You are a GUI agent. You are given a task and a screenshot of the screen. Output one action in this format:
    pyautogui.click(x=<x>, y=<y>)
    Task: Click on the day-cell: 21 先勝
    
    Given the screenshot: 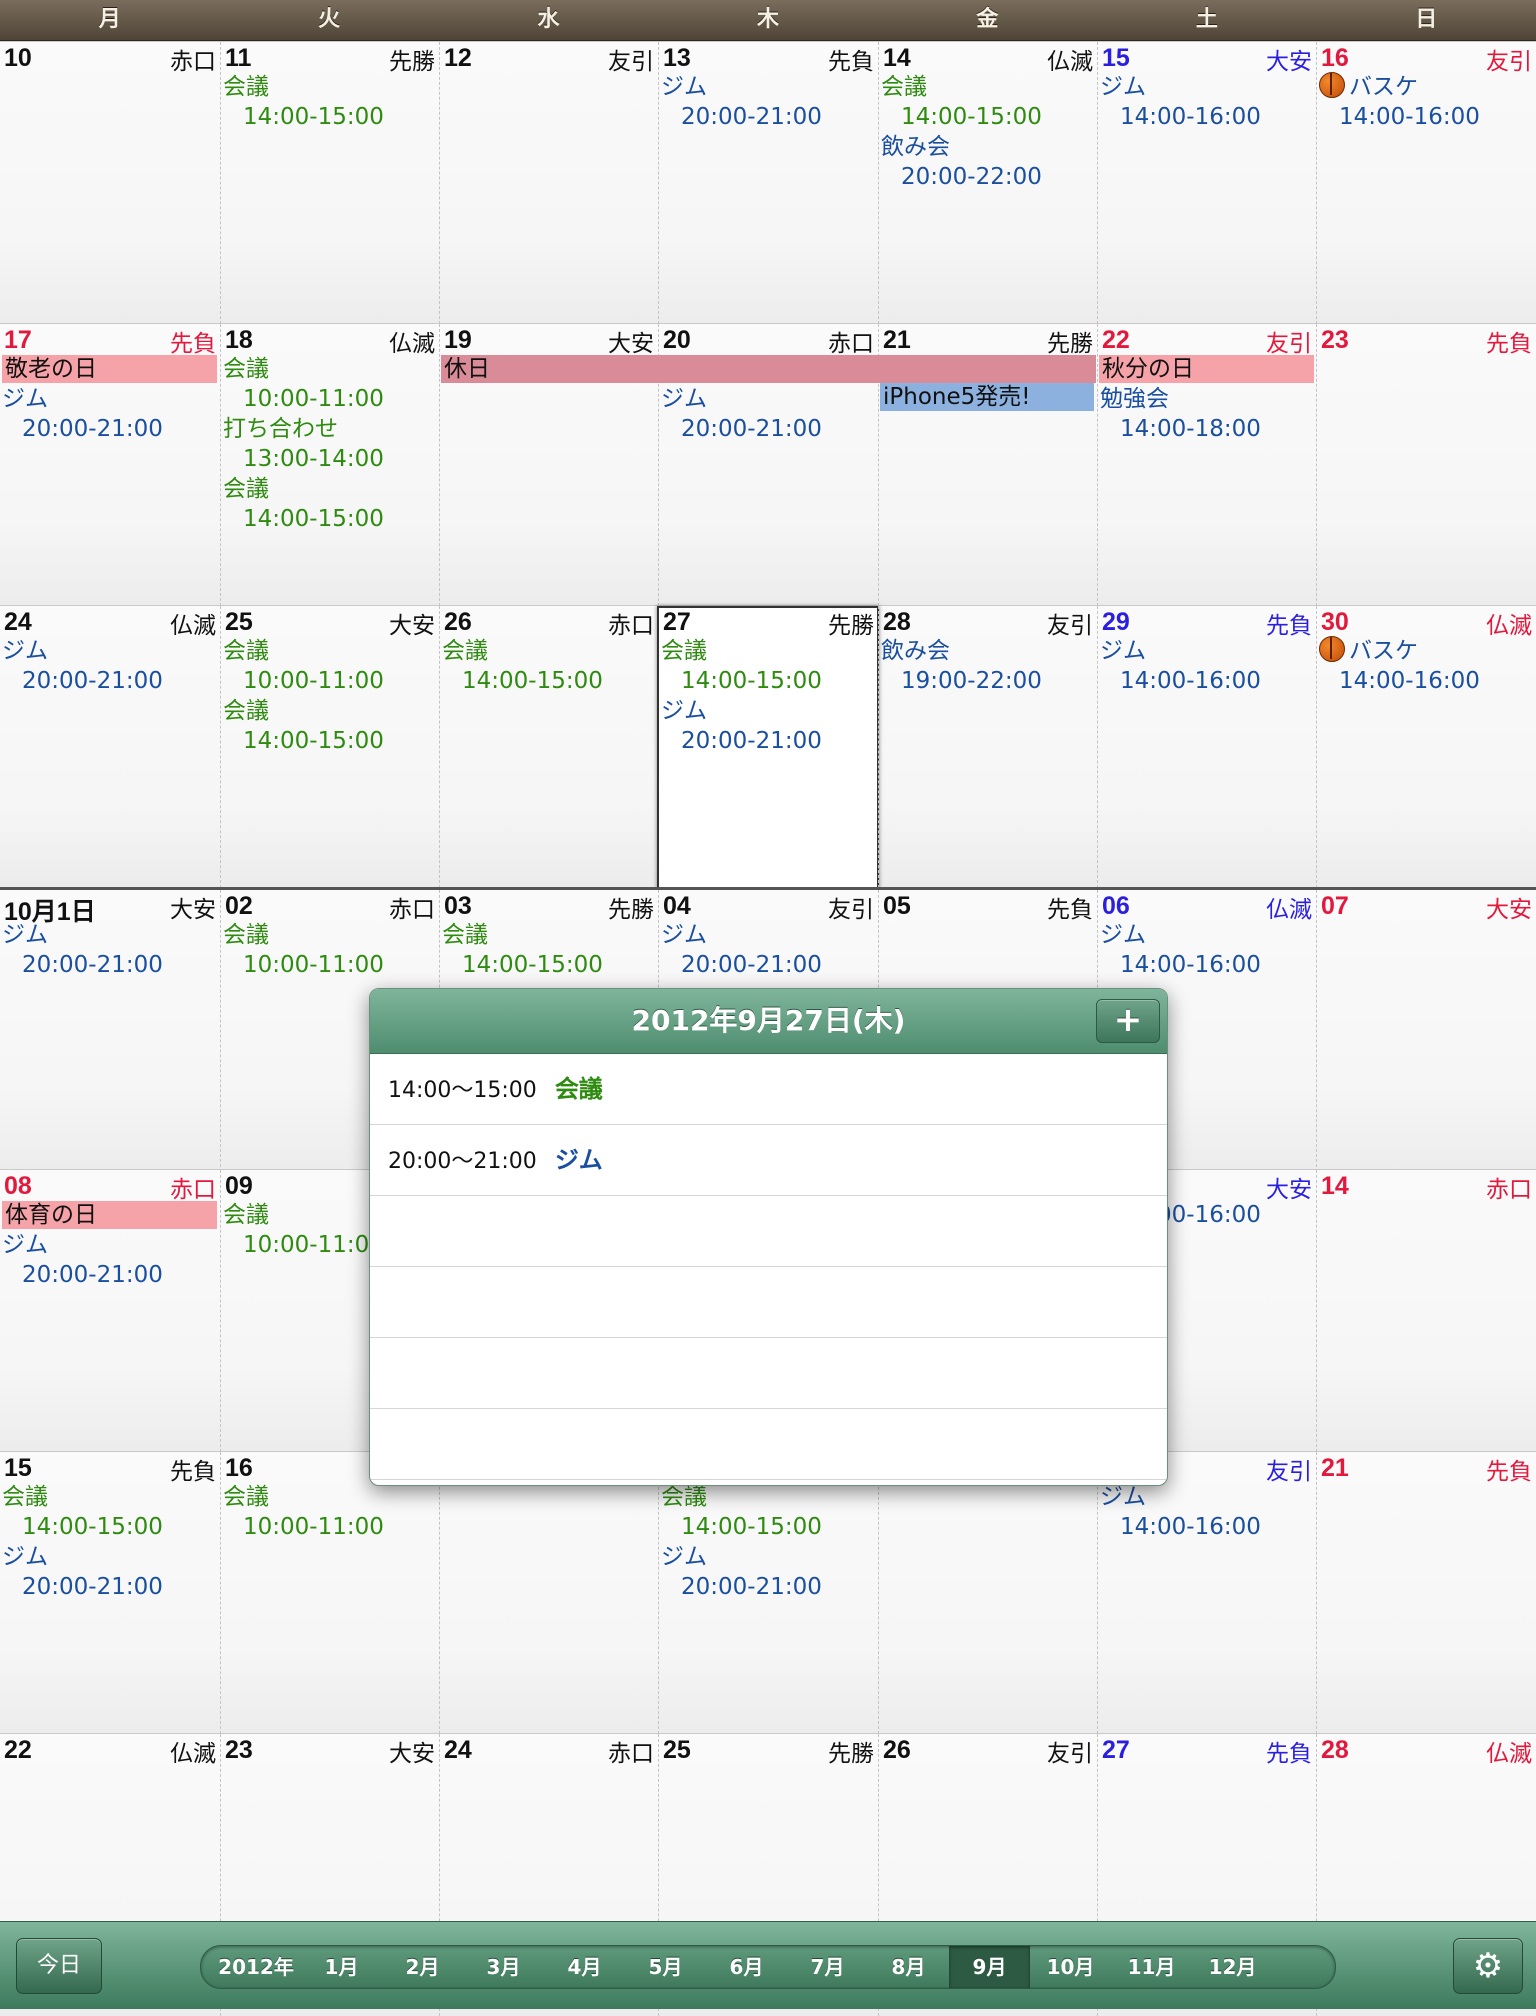 What is the action you would take?
    pyautogui.click(x=987, y=465)
    